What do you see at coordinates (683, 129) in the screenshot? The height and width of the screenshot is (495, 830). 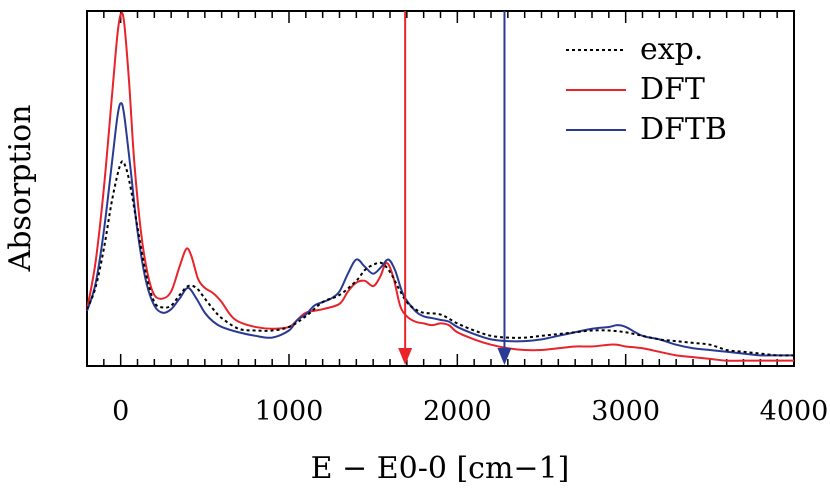 I see `legend-label-dftb: DFTB` at bounding box center [683, 129].